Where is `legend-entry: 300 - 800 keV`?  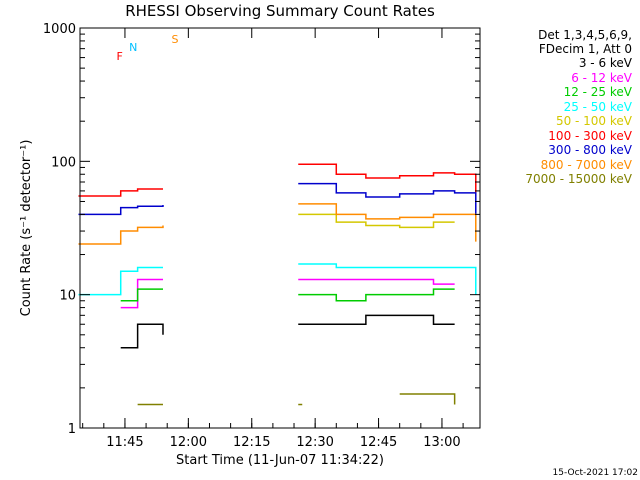 legend-entry: 300 - 800 keV is located at coordinates (590, 150).